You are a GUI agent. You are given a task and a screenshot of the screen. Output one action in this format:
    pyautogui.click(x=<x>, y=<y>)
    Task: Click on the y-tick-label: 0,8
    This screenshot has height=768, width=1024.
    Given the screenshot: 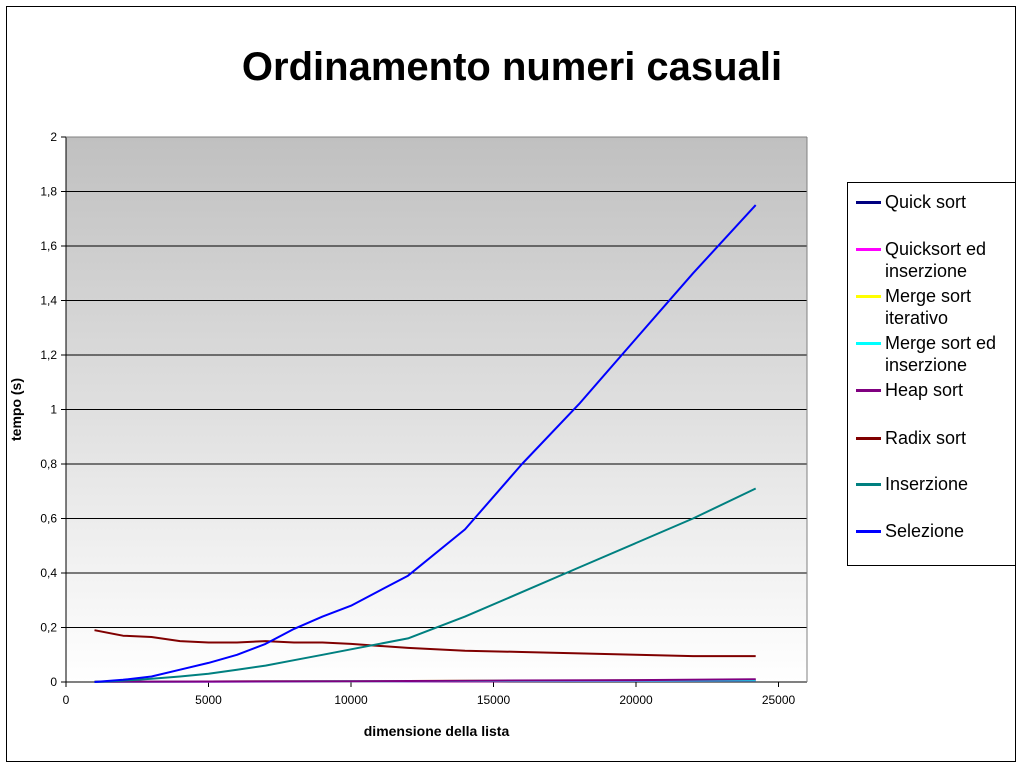 What is the action you would take?
    pyautogui.click(x=48, y=464)
    